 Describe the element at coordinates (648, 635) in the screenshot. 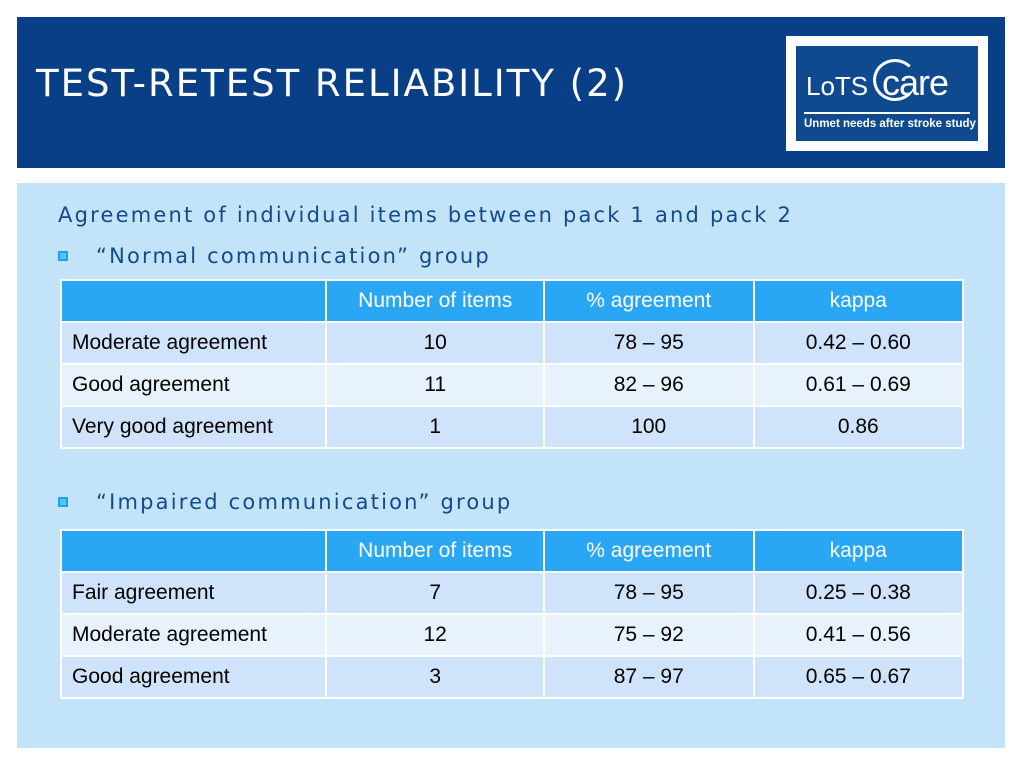

I see `cell-percent-agreement: 75 – 92` at that location.